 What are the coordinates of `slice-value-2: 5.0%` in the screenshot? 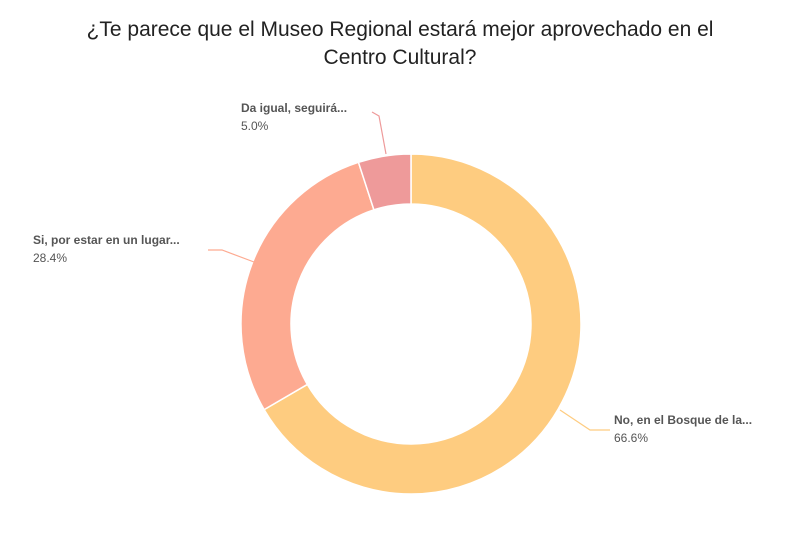 It's located at (255, 126).